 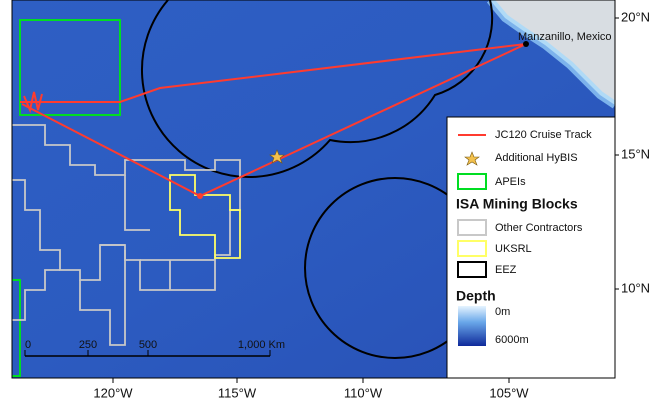 I want to click on station, so click(x=200, y=196).